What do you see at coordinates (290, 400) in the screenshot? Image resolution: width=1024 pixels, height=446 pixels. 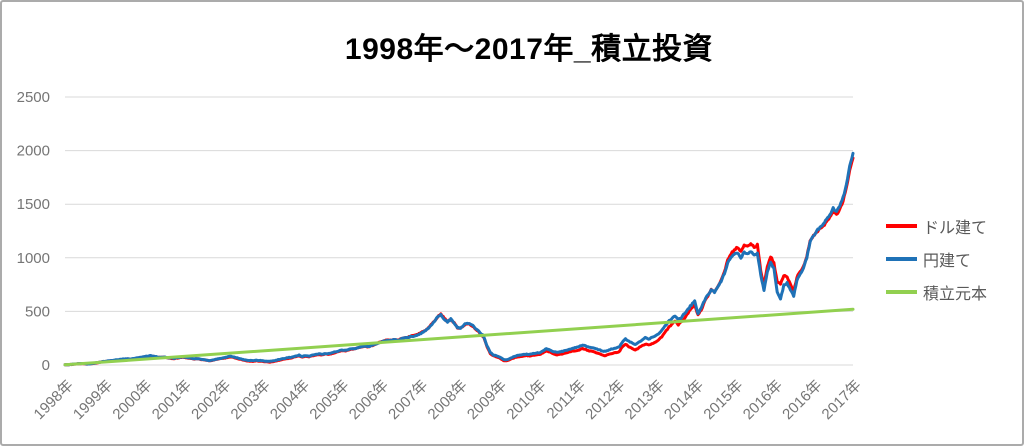 I see `x-tick-label: 2004年` at bounding box center [290, 400].